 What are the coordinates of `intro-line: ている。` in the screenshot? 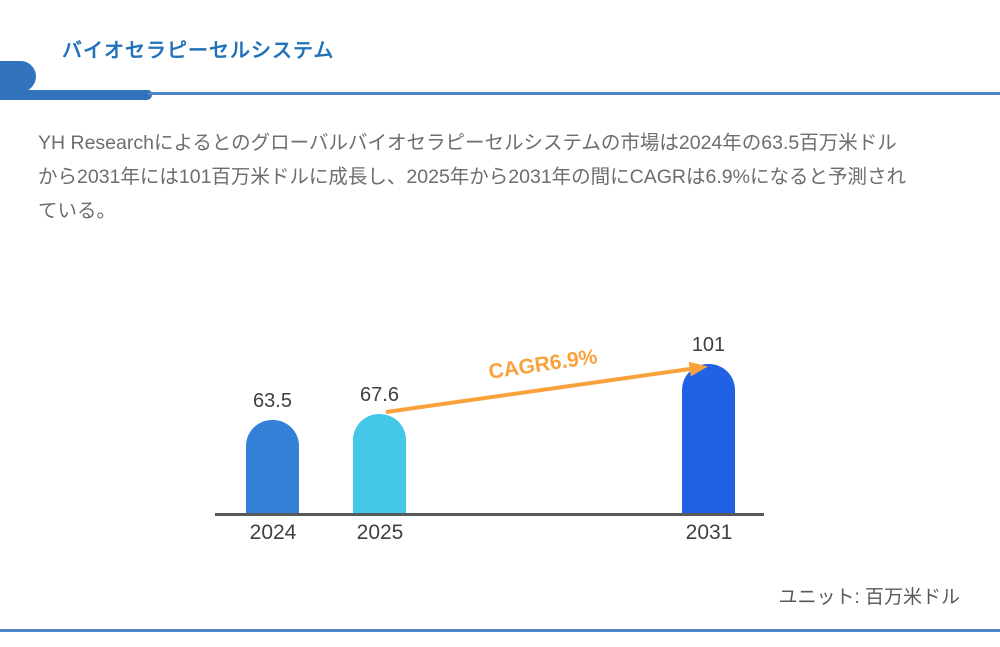 It's located at (77, 211).